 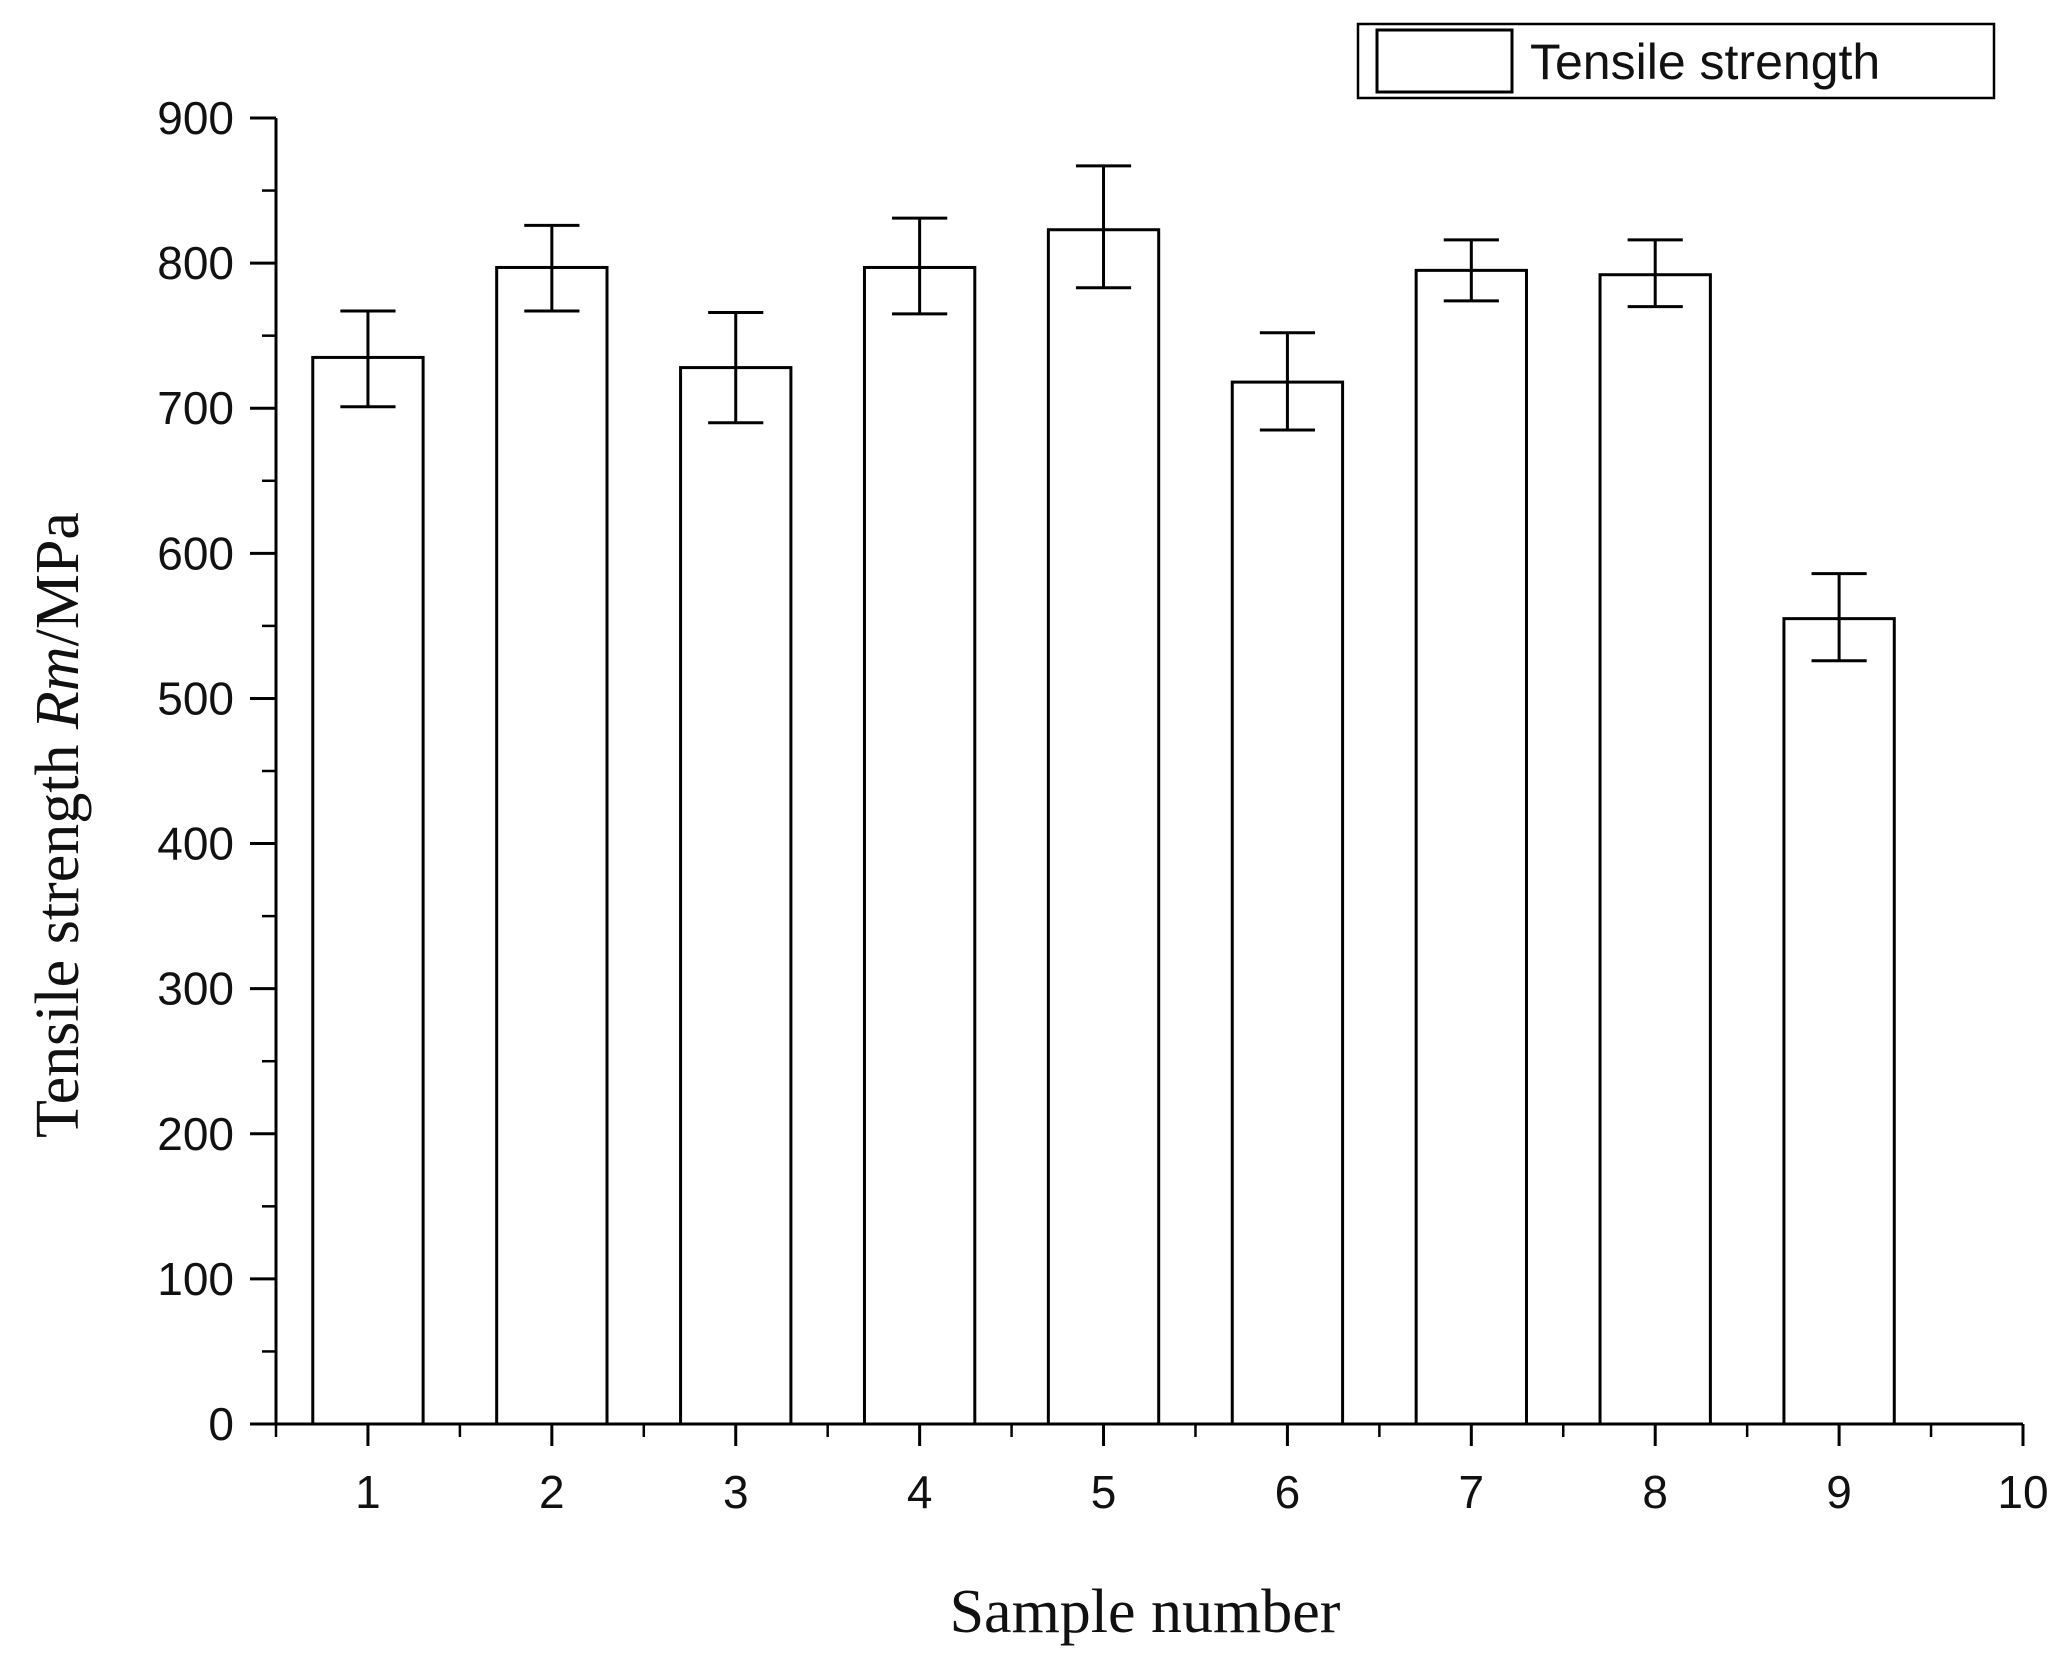 I want to click on legend-swatch, so click(x=1444, y=61).